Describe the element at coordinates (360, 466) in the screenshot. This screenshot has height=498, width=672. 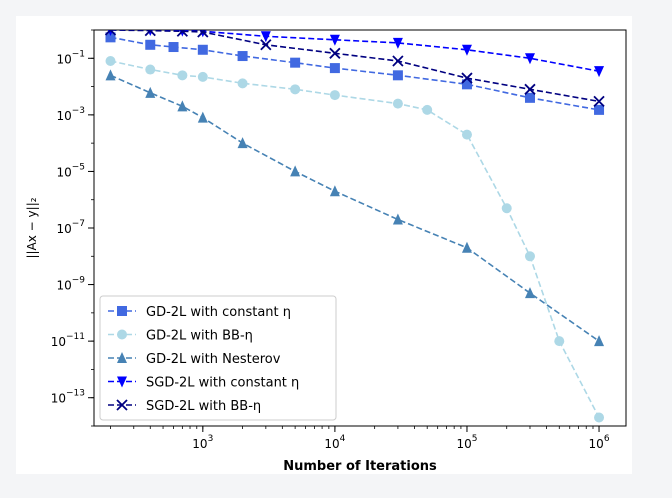
I see `x-axis-title: Number of Iterations` at that location.